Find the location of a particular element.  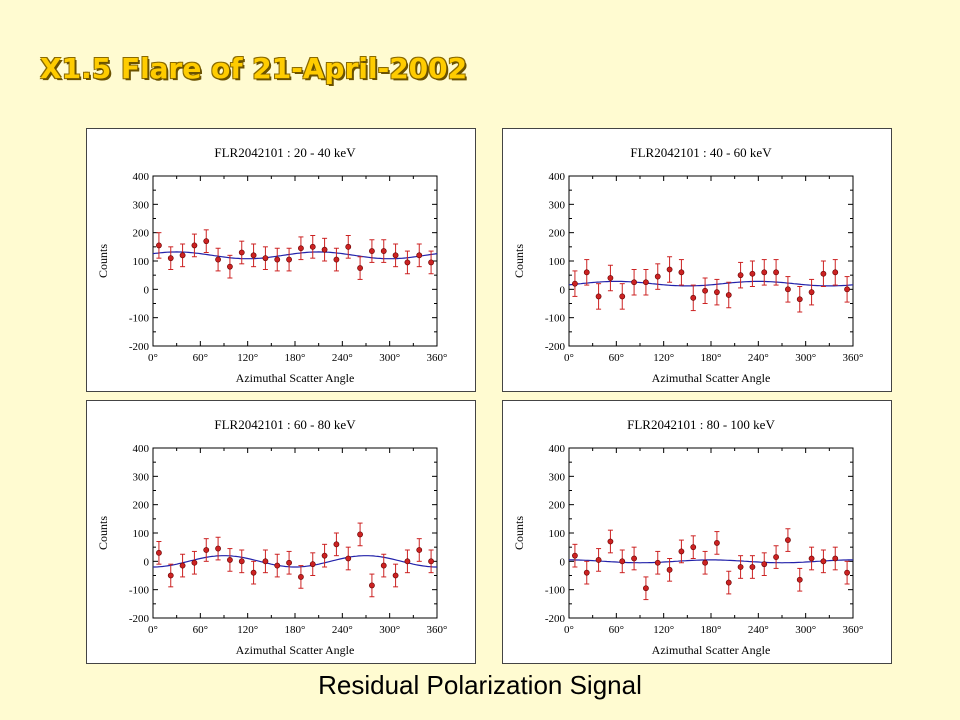

x-tick-label: 360° is located at coordinates (437, 630).